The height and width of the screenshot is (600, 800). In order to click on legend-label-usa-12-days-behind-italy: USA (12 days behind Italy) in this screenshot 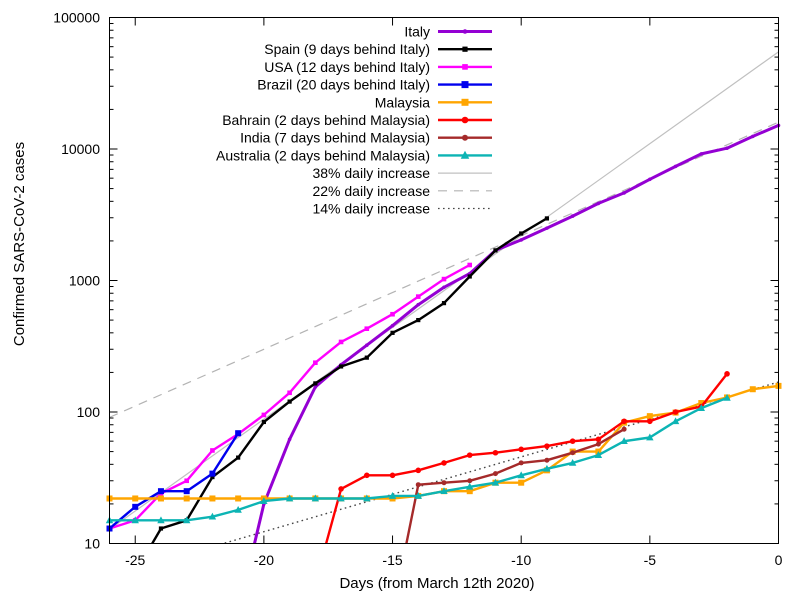, I will do `click(347, 67)`.